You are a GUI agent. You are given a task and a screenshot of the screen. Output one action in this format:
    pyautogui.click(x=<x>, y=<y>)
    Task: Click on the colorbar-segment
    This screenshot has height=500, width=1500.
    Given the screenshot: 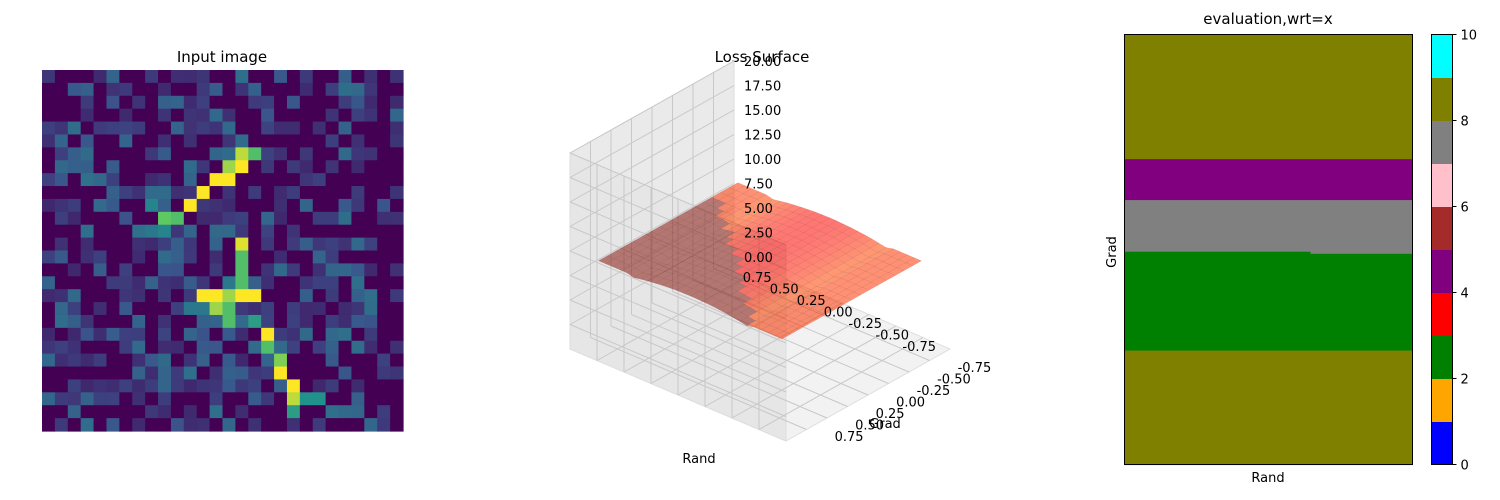 What is the action you would take?
    pyautogui.click(x=1442, y=271)
    